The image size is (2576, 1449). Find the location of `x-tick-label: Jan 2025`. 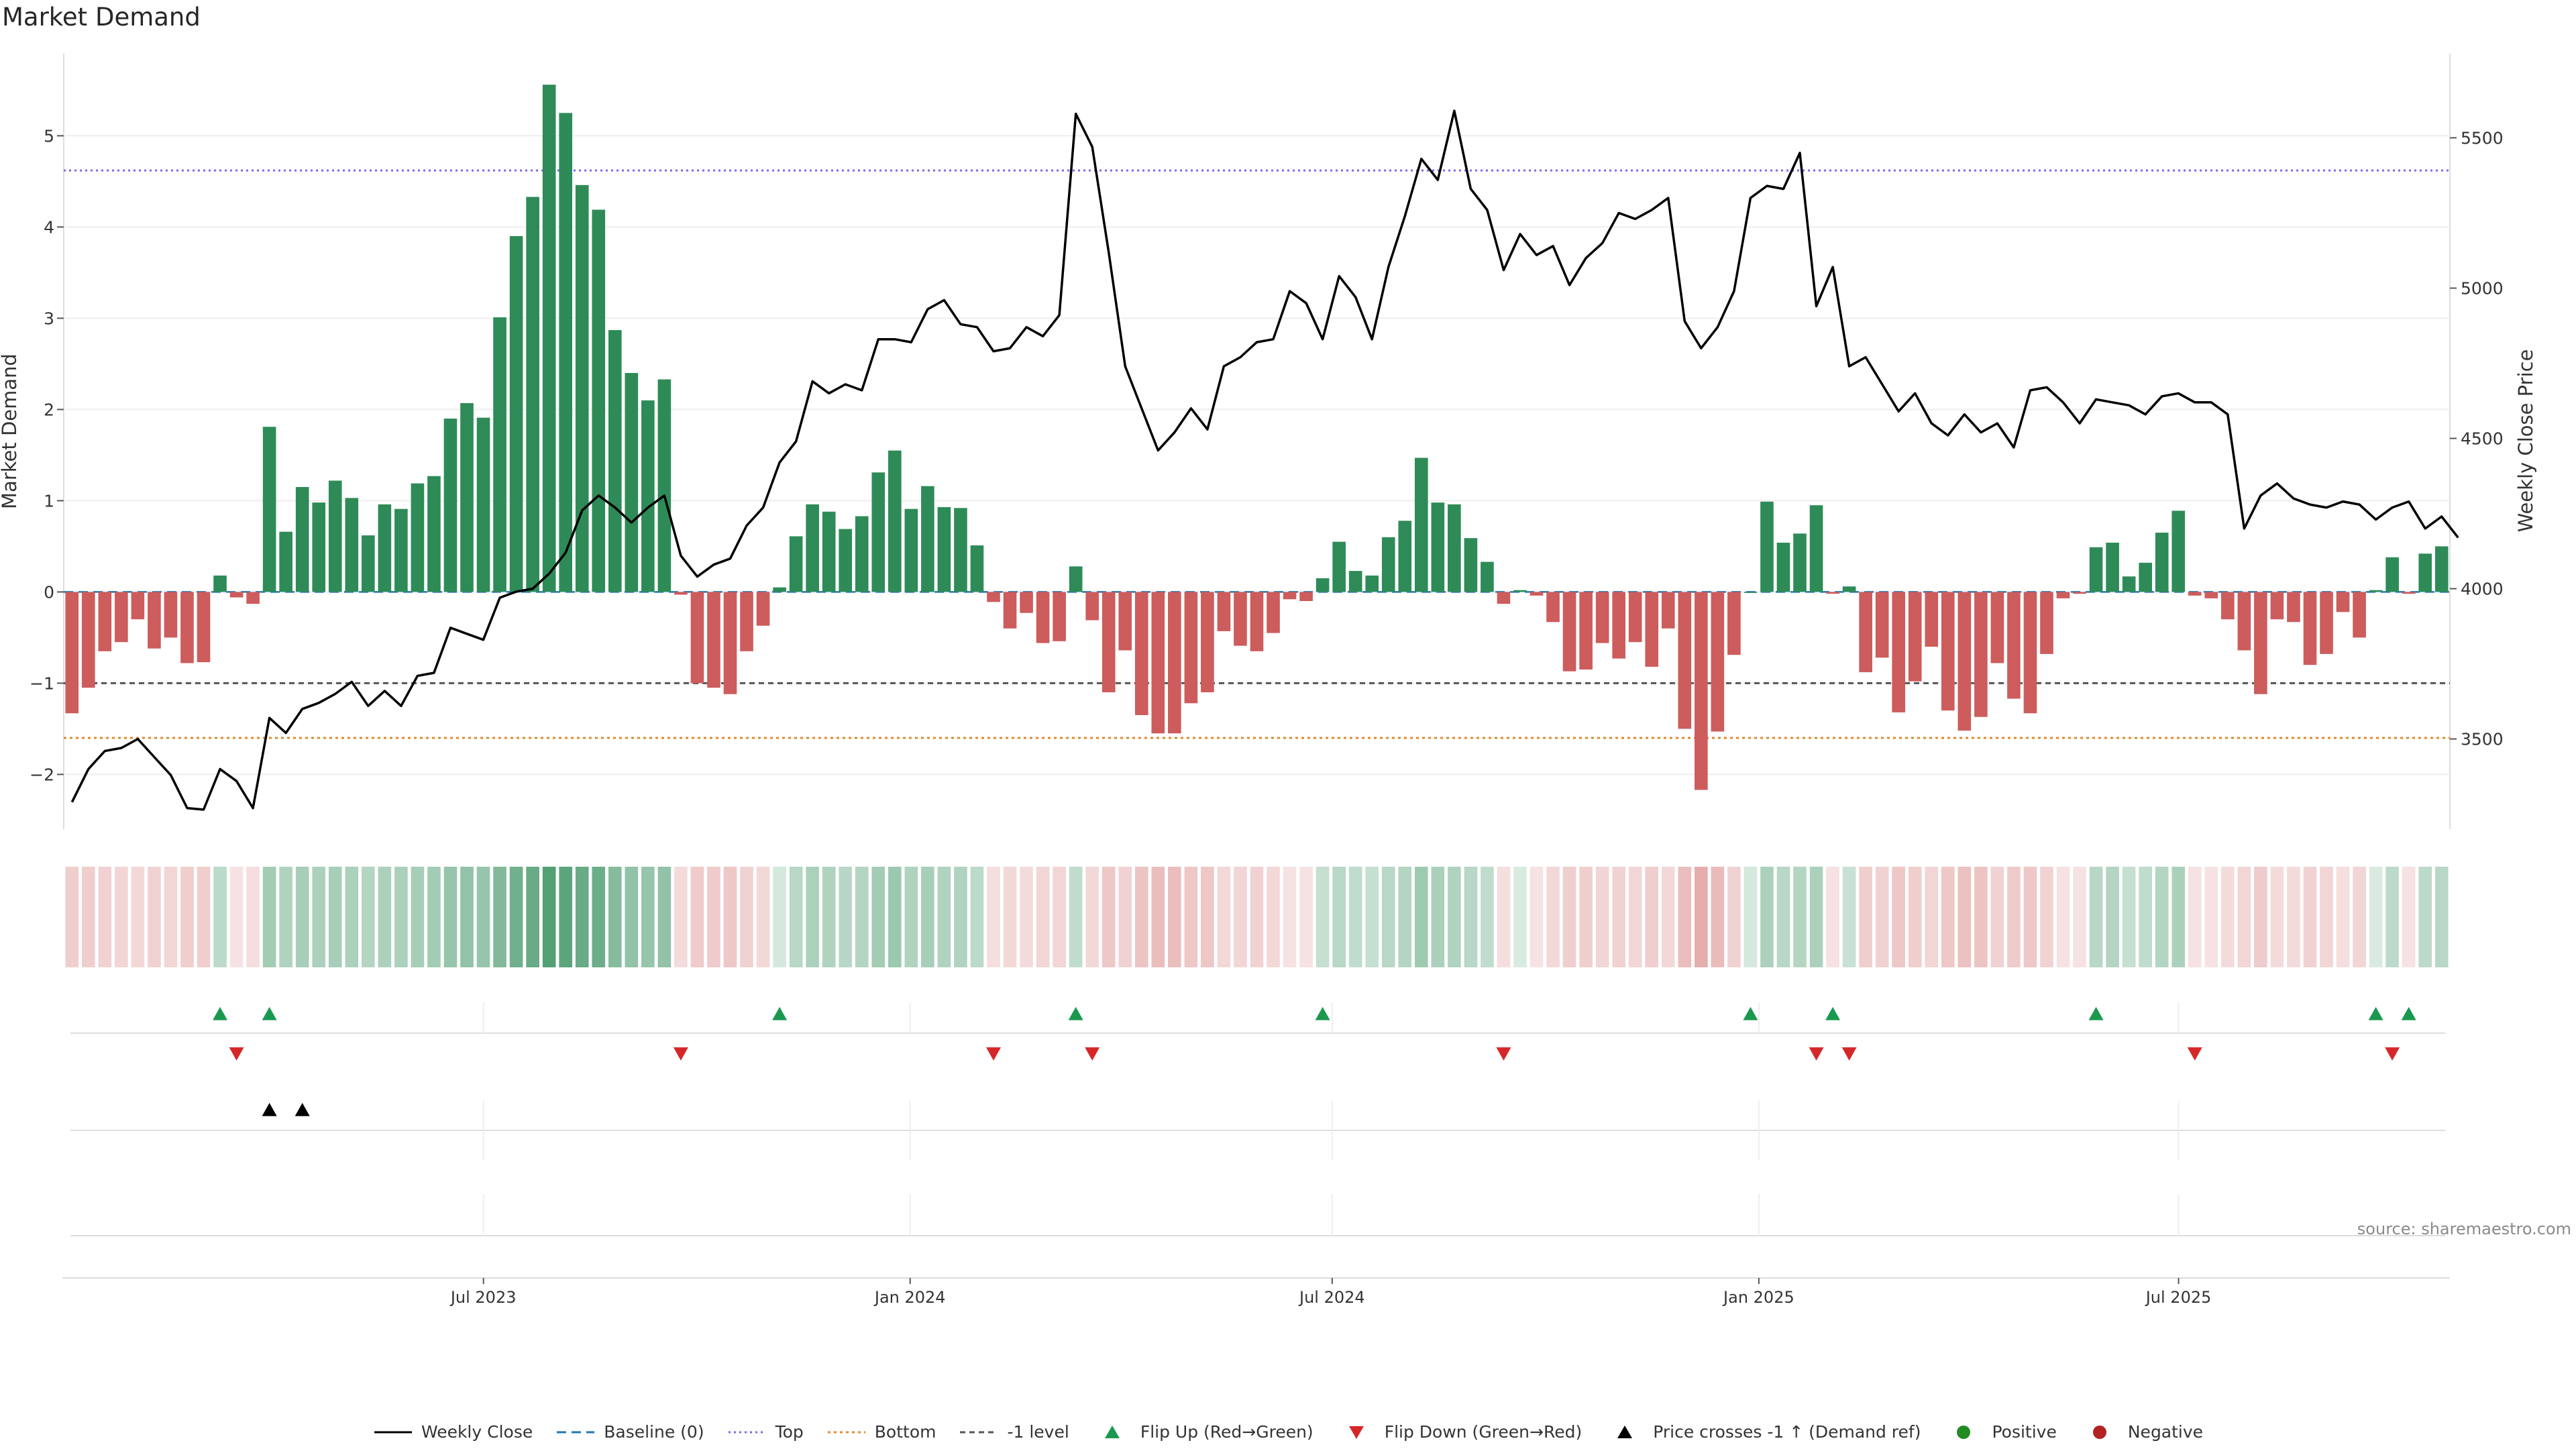

x-tick-label: Jan 2025 is located at coordinates (1758, 1297).